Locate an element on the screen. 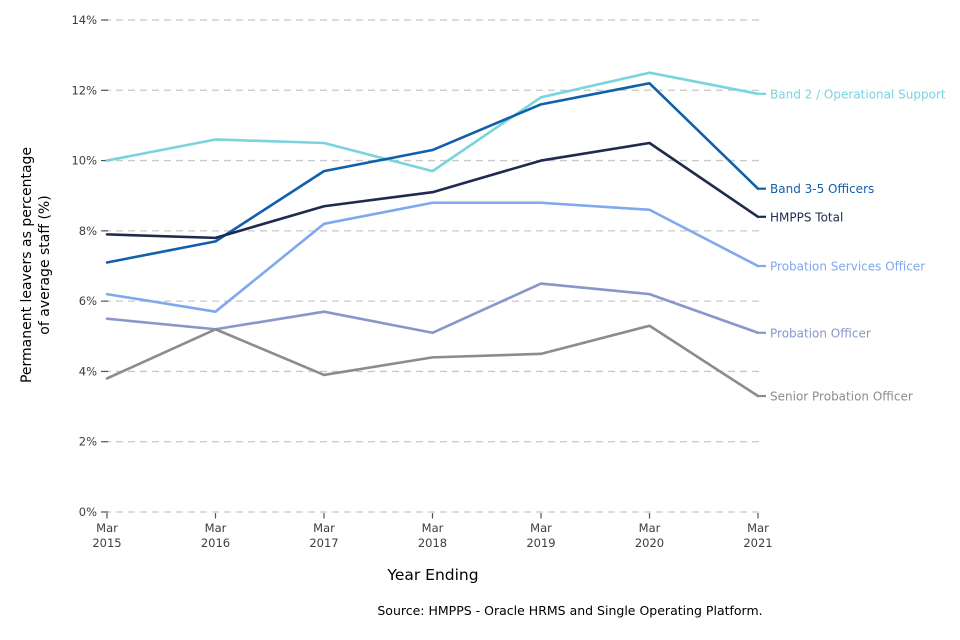 Image resolution: width=960 pixels, height=640 pixels. y-tick-label: 14% is located at coordinates (84, 20).